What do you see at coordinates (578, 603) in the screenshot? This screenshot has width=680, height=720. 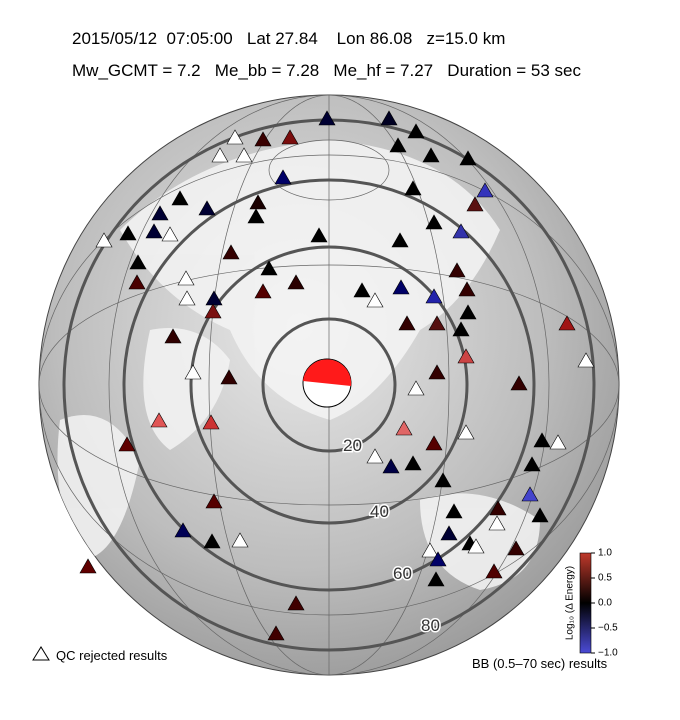 I see `colorbar: Log₁₀ (Δ Energy)` at bounding box center [578, 603].